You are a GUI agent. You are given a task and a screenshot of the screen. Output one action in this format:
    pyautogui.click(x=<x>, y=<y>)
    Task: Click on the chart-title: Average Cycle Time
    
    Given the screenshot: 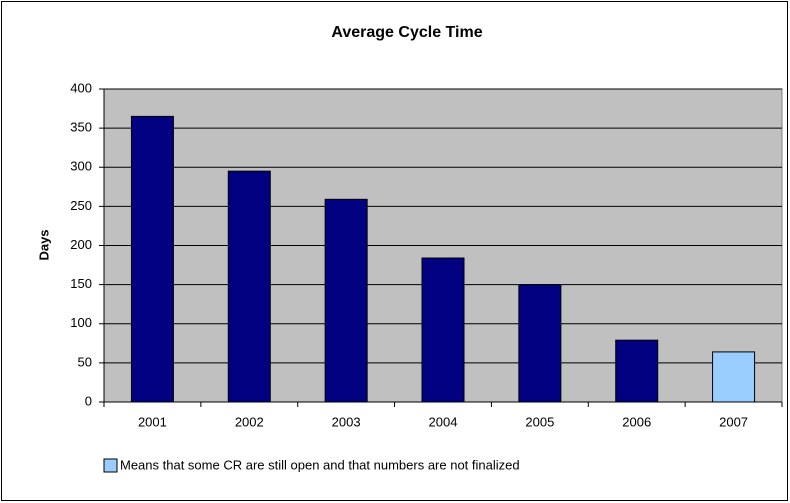 What is the action you would take?
    pyautogui.click(x=406, y=32)
    